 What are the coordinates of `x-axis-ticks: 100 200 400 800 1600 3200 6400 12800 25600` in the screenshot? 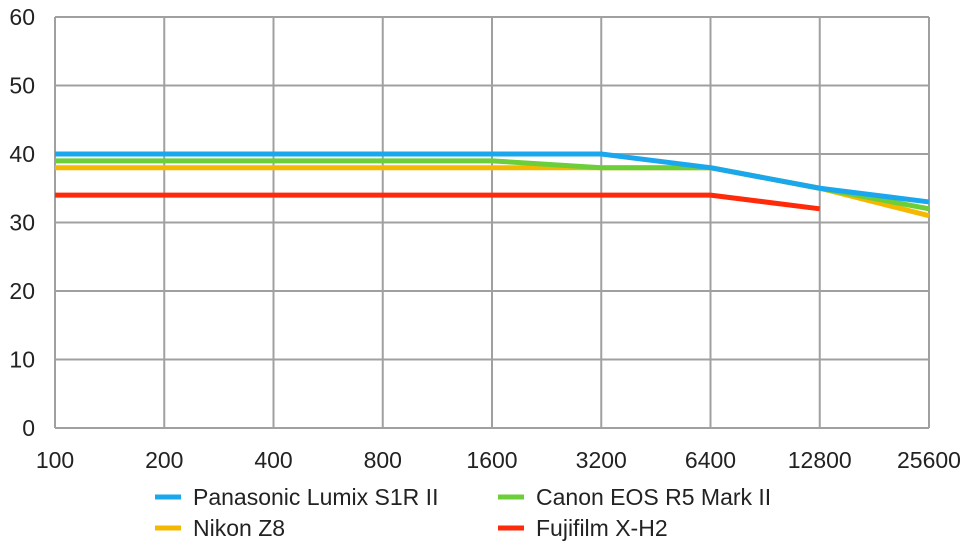 It's located at (498, 460).